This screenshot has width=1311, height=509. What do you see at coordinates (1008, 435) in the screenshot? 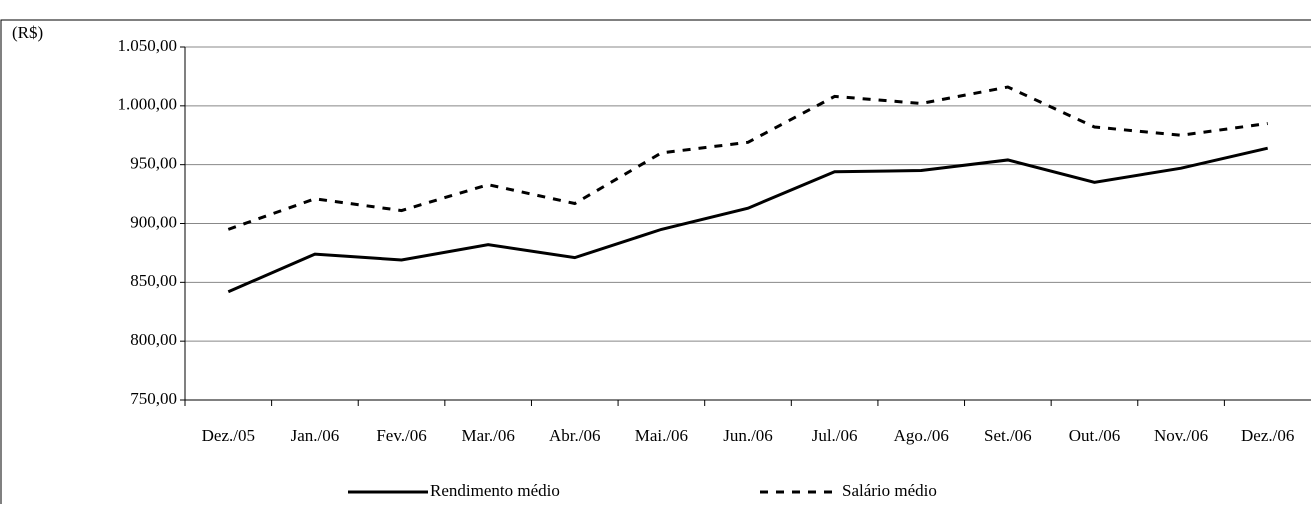
I see `x-tick-label: Set./06` at bounding box center [1008, 435].